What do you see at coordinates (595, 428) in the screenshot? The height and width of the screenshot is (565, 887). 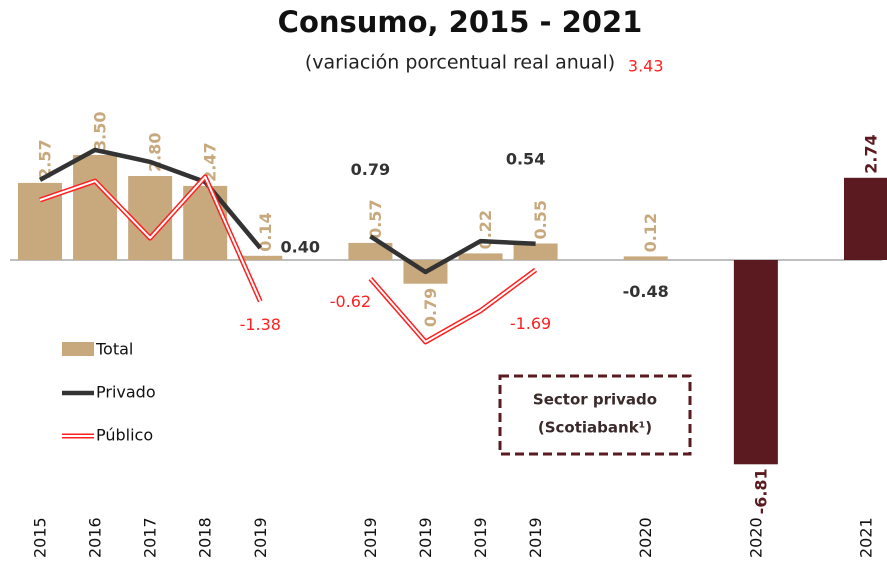 I see `annotation-text: (Scotiabank¹)` at bounding box center [595, 428].